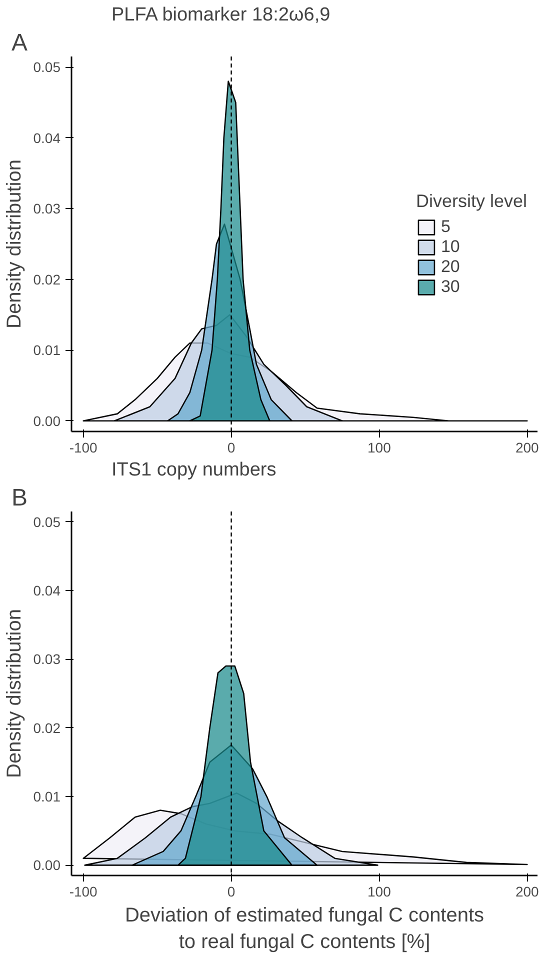  I want to click on text: A, so click(20, 43).